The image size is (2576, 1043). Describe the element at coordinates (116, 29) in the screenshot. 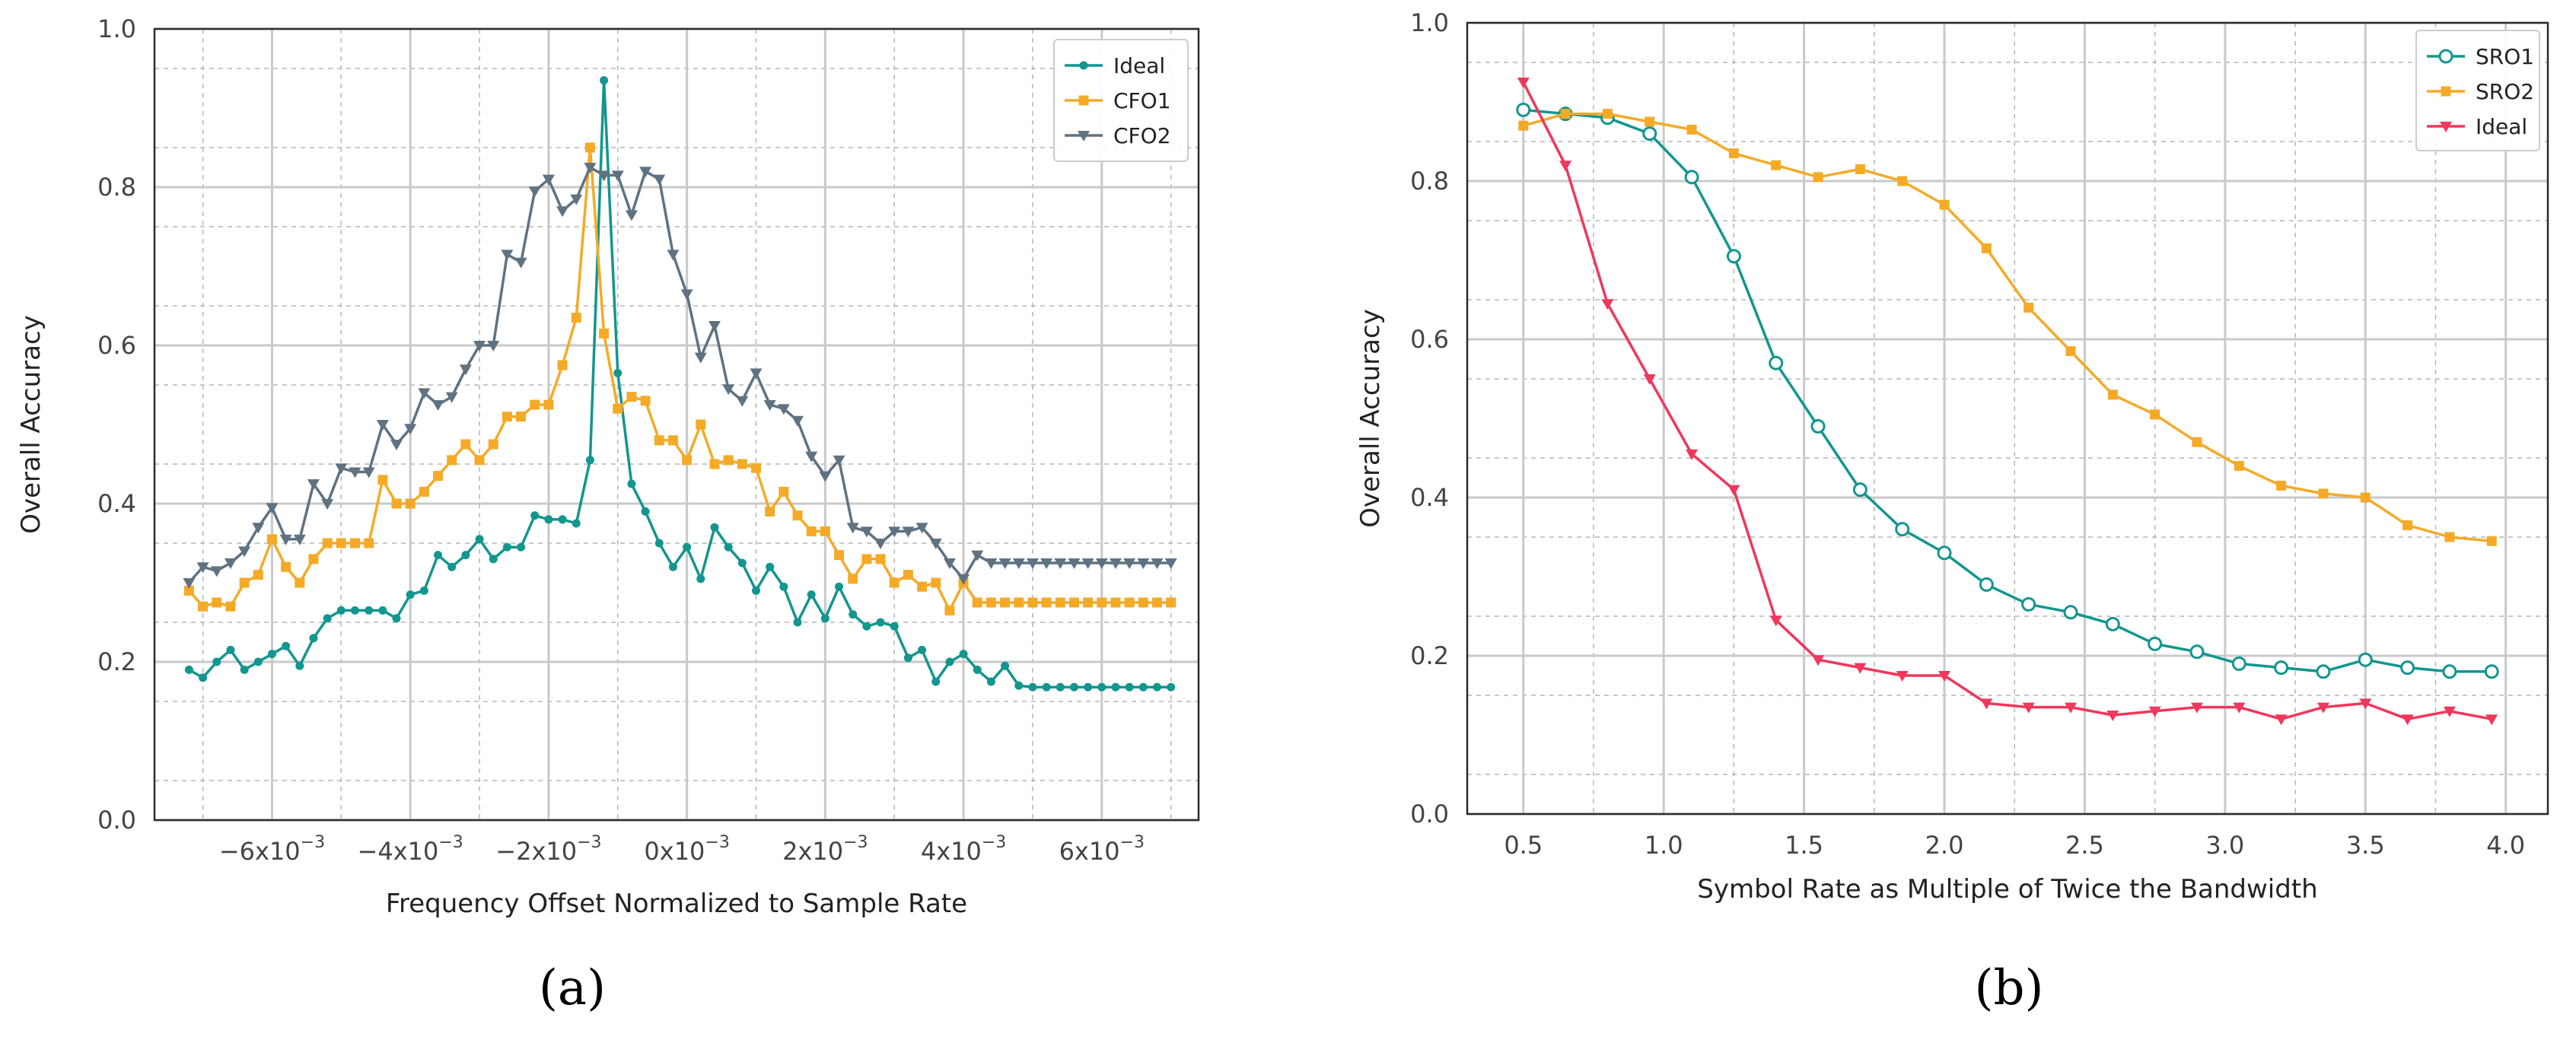

I see `y-tick-label: 1.0` at that location.